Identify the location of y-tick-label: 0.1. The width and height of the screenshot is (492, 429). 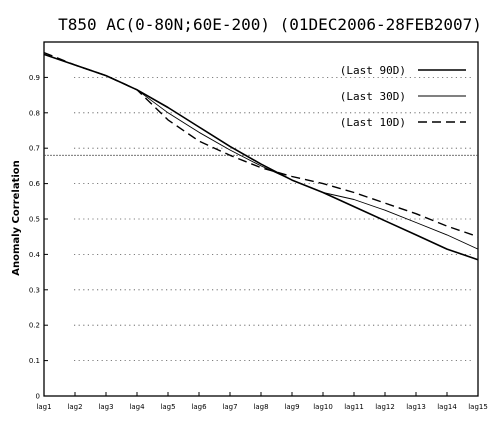
(34, 361).